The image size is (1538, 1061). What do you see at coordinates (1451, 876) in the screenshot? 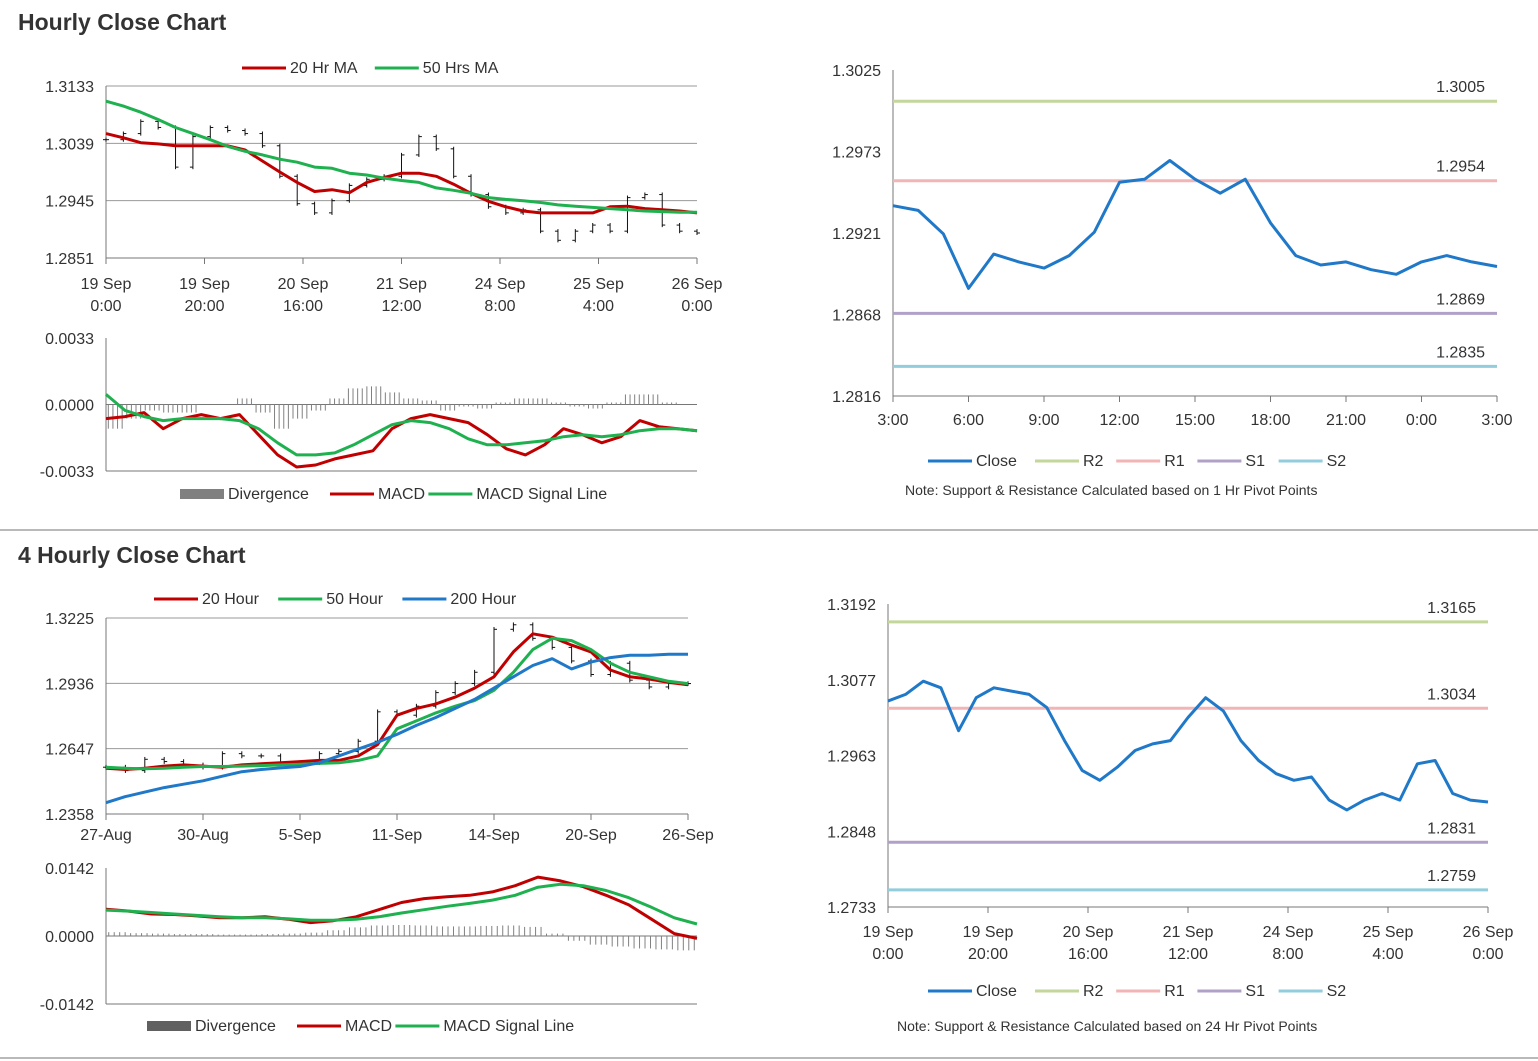
I see `level-value-label: 1.2759` at bounding box center [1451, 876].